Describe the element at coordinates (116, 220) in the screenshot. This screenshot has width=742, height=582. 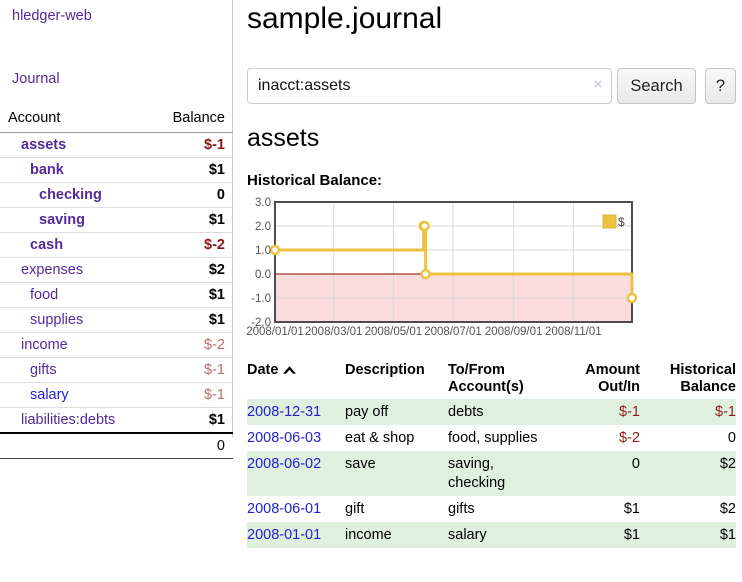
I see `account-row-saving: saving $1` at that location.